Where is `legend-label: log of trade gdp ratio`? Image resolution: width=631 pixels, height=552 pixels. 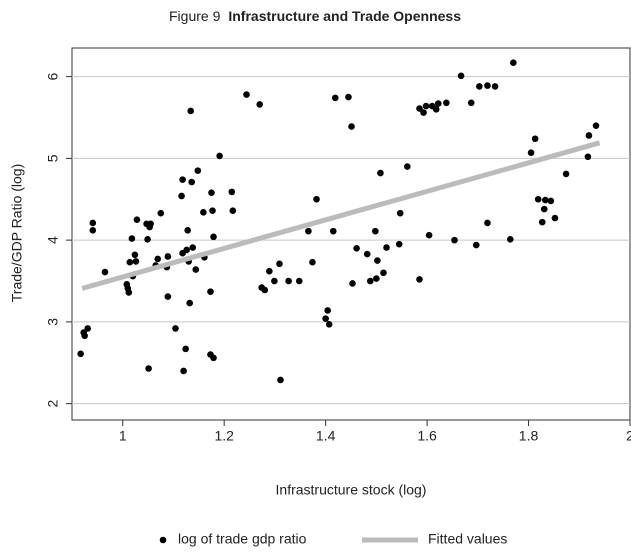 legend-label: log of trade gdp ratio is located at coordinates (242, 539).